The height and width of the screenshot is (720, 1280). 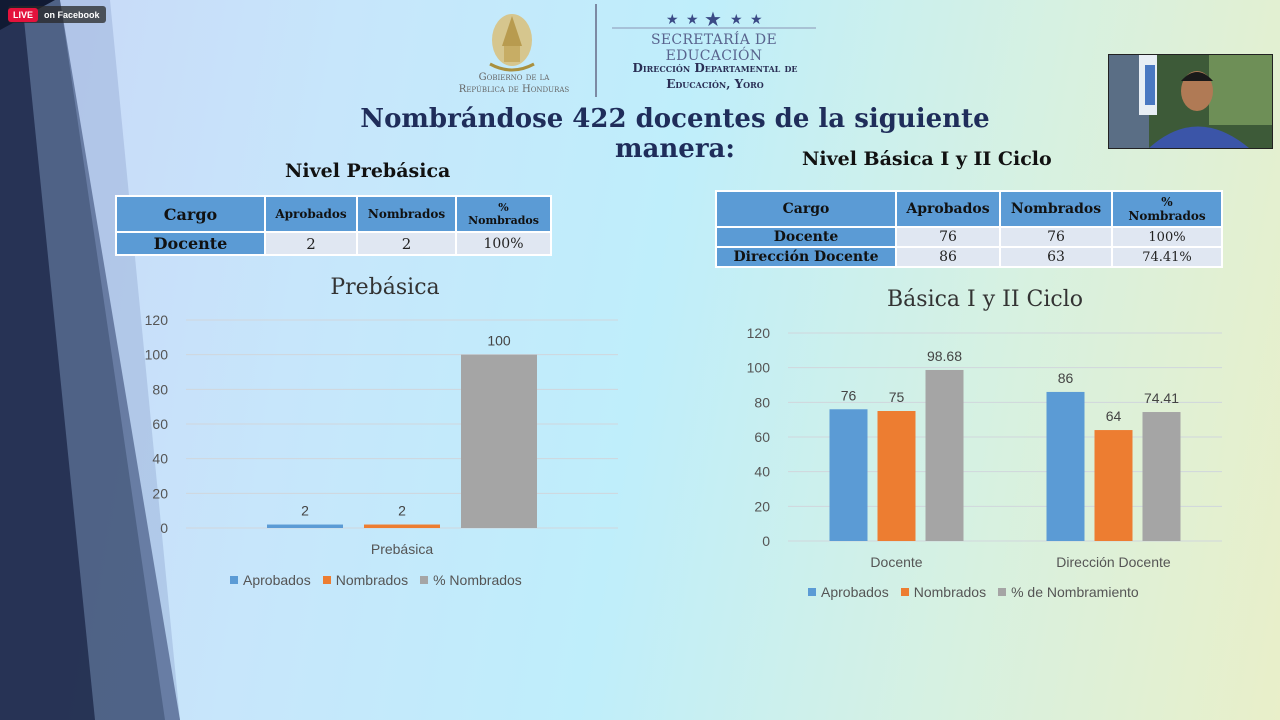 What do you see at coordinates (1167, 257) in the screenshot?
I see `cell-pct: 74.41%` at bounding box center [1167, 257].